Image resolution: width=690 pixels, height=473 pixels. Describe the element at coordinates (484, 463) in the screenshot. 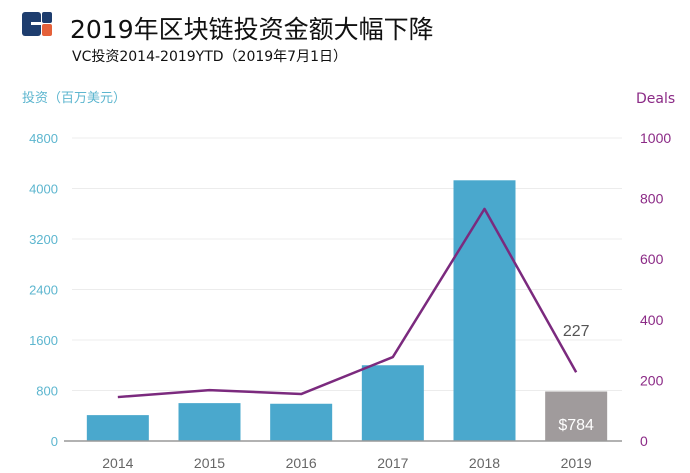

I see `x-tick-label: 2018` at that location.